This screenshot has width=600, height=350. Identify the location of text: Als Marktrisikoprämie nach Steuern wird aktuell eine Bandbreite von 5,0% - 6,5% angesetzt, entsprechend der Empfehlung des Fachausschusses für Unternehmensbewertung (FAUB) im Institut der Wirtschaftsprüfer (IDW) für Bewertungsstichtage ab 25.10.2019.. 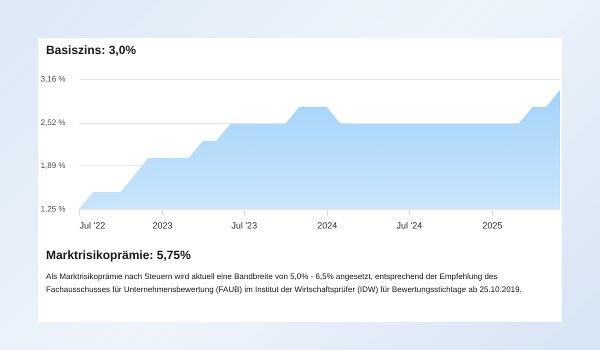
(284, 283).